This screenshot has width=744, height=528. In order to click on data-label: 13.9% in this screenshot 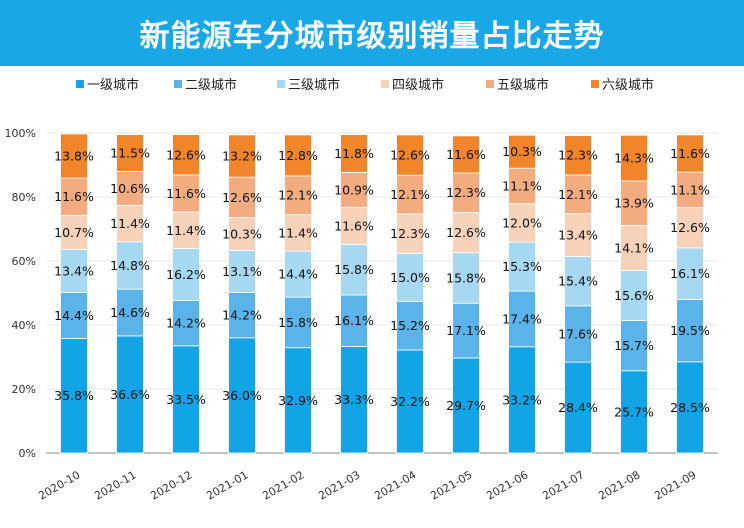, I will do `click(634, 203)`.